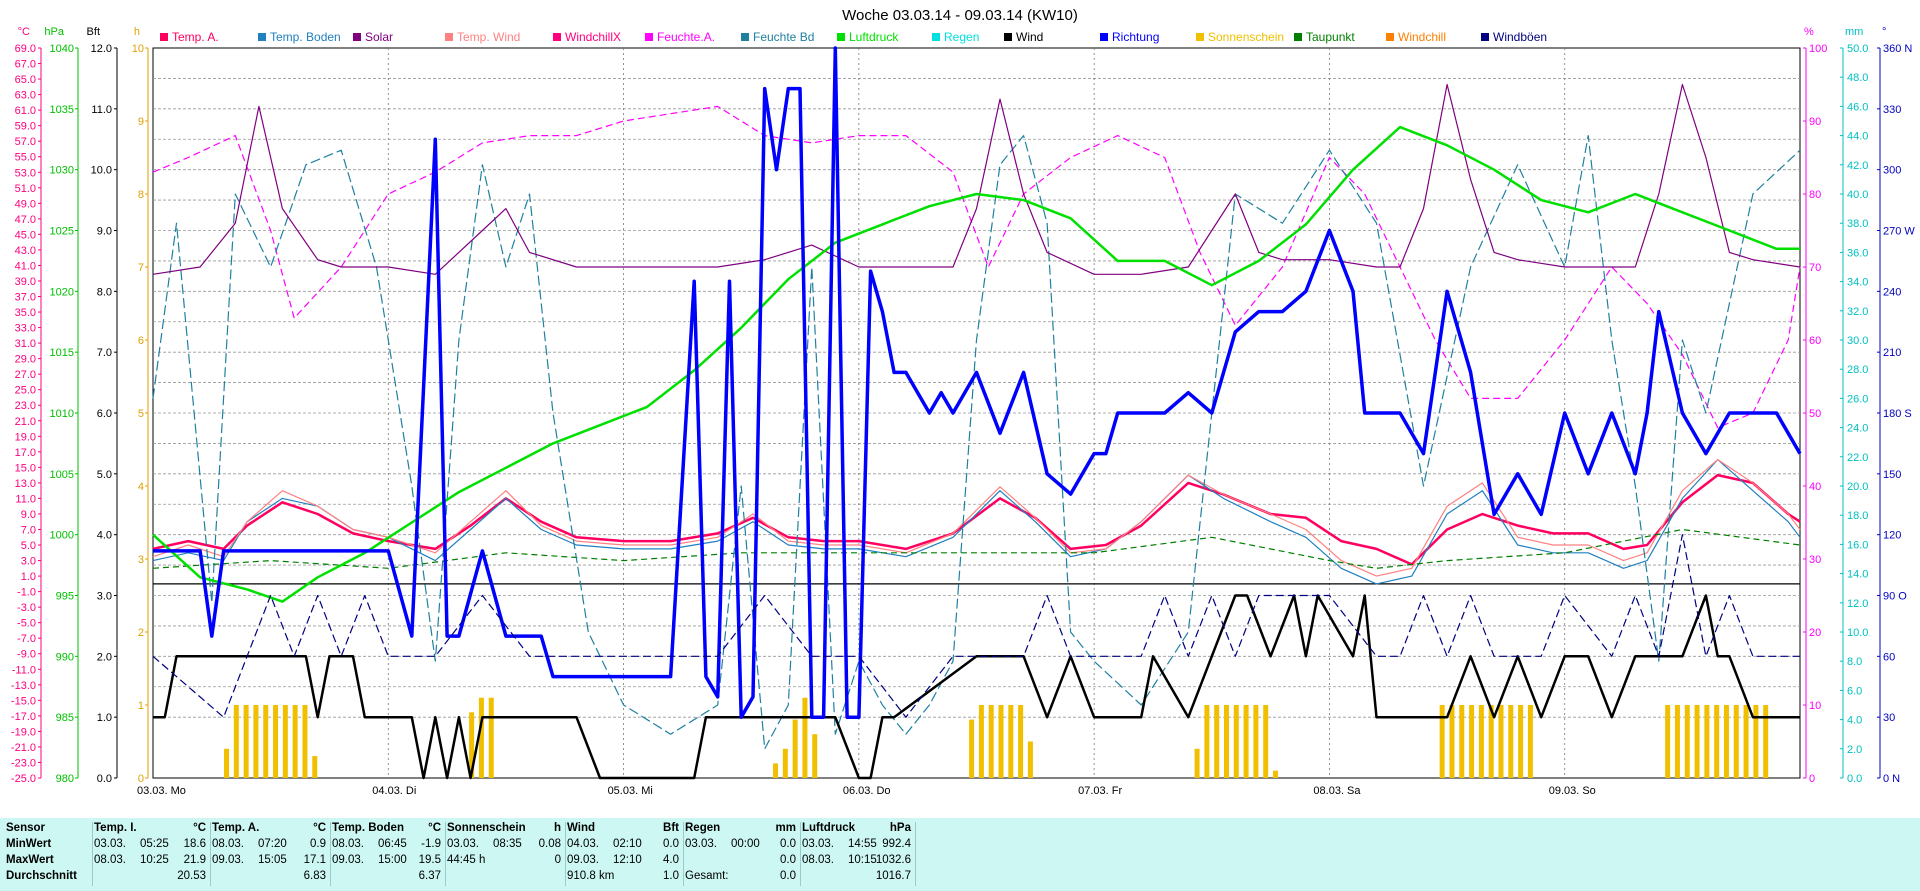  Describe the element at coordinates (25, 313) in the screenshot. I see `tick-label-temp: 35.0` at that location.